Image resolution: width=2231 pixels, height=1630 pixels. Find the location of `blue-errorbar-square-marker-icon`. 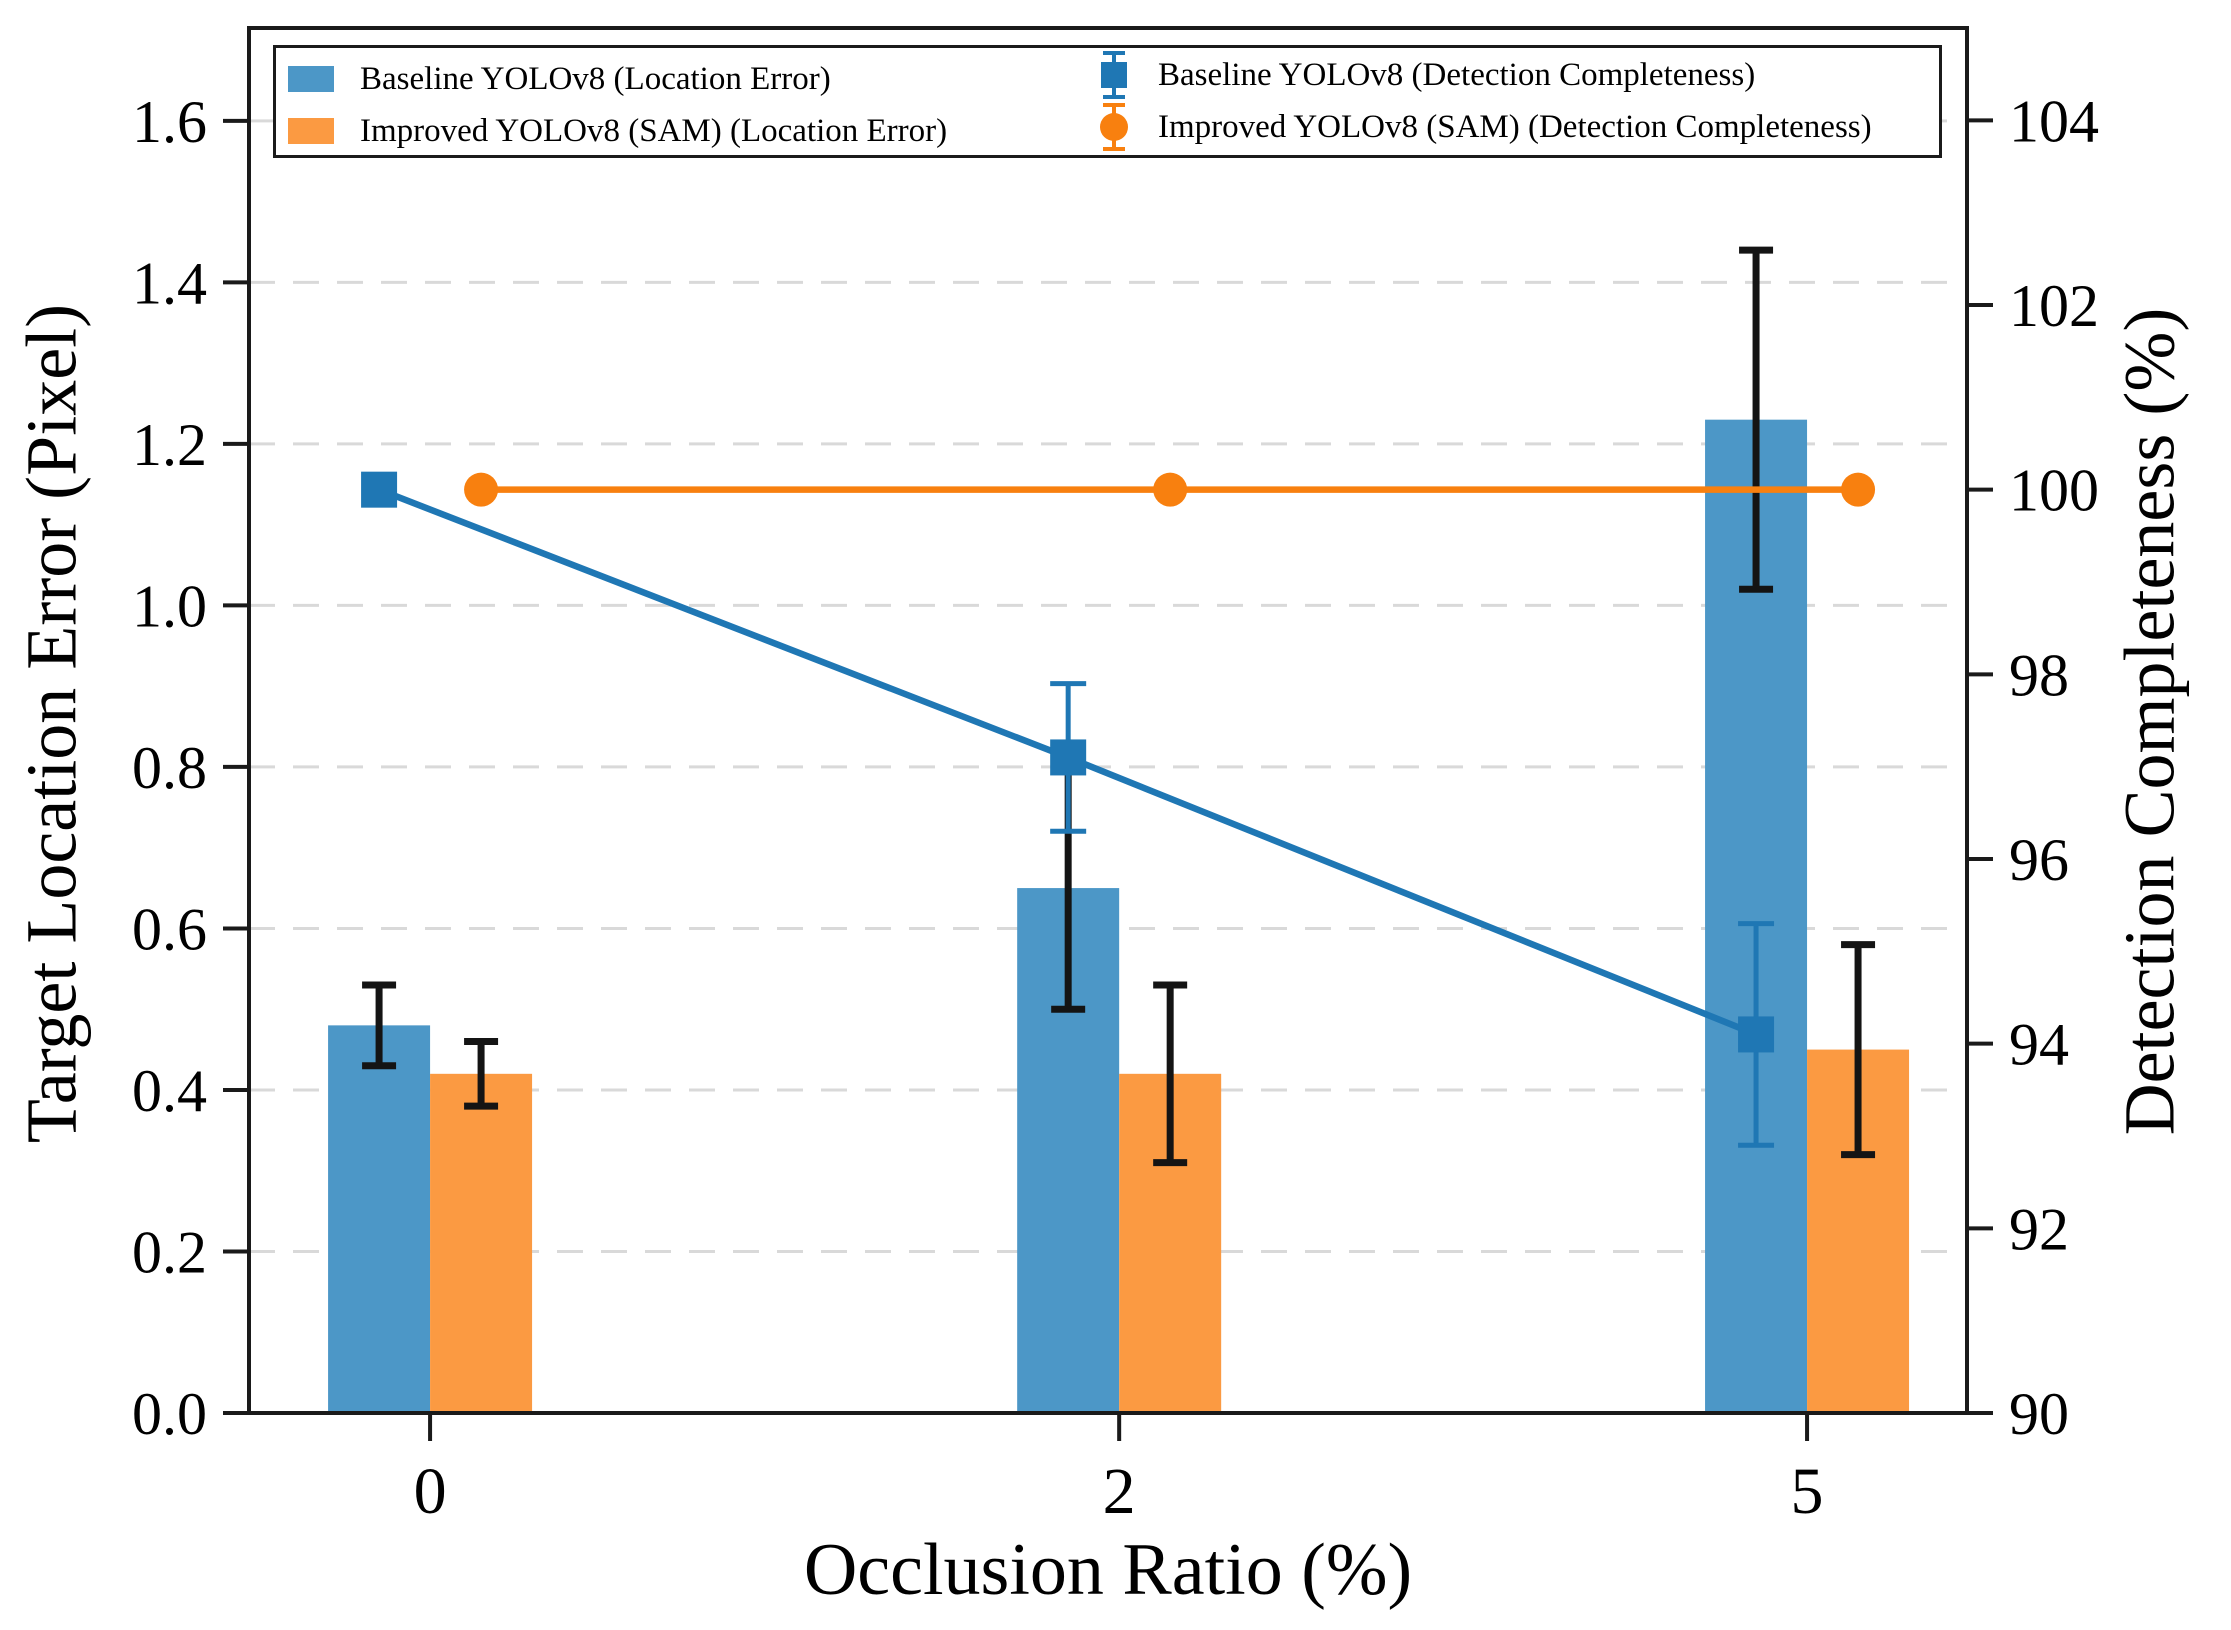

blue-errorbar-square-marker-icon is located at coordinates (1114, 75).